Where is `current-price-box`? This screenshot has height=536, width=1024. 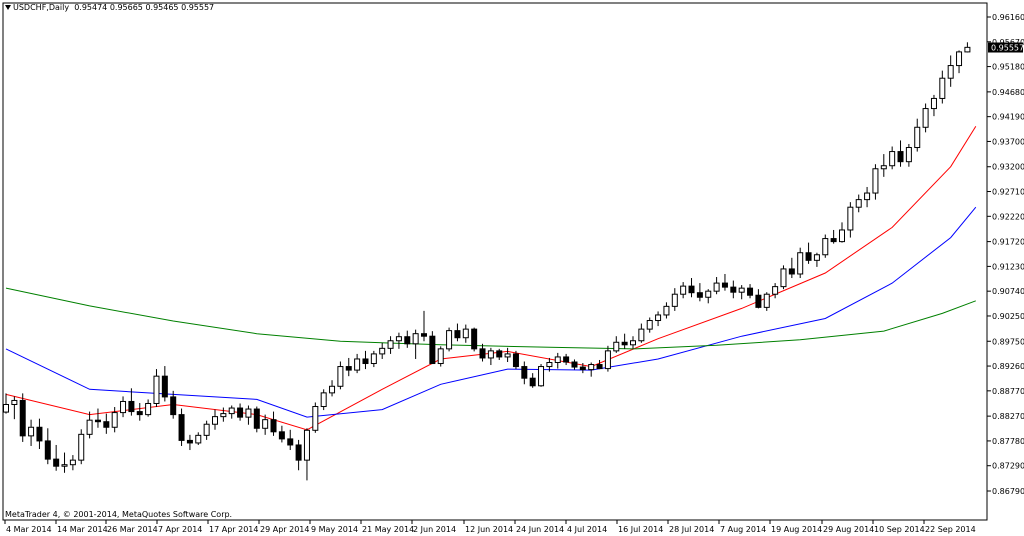
current-price-box is located at coordinates (1005, 47).